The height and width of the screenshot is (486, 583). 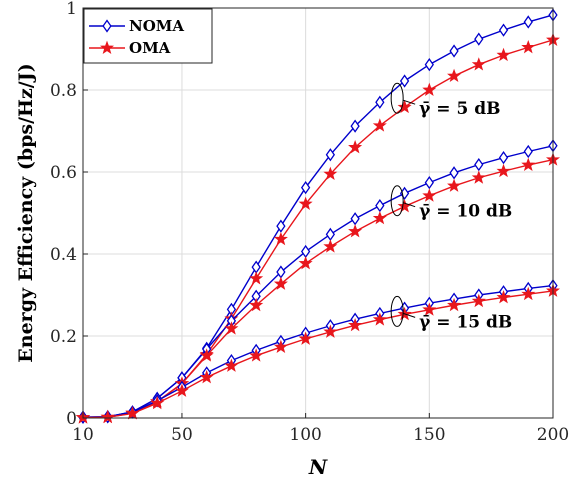 I want to click on legend-box, so click(x=148, y=36).